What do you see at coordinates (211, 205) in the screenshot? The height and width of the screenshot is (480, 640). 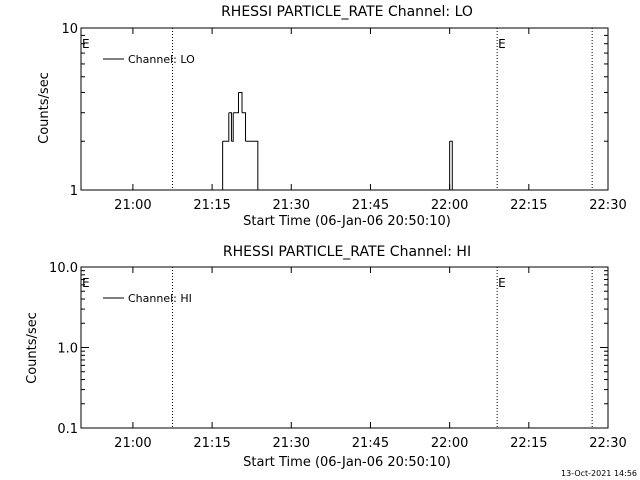 I see `x-tick-label-lo-1: 21:15` at bounding box center [211, 205].